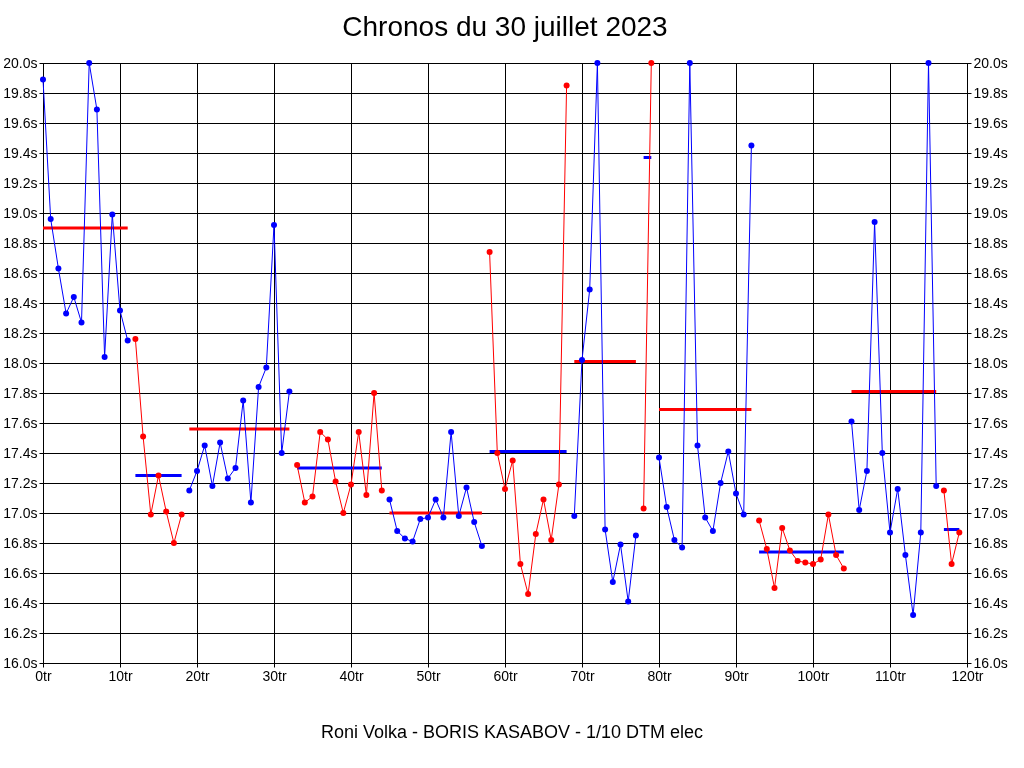 Image resolution: width=1024 pixels, height=768 pixels. I want to click on x-tick-label: 80tr, so click(659, 675).